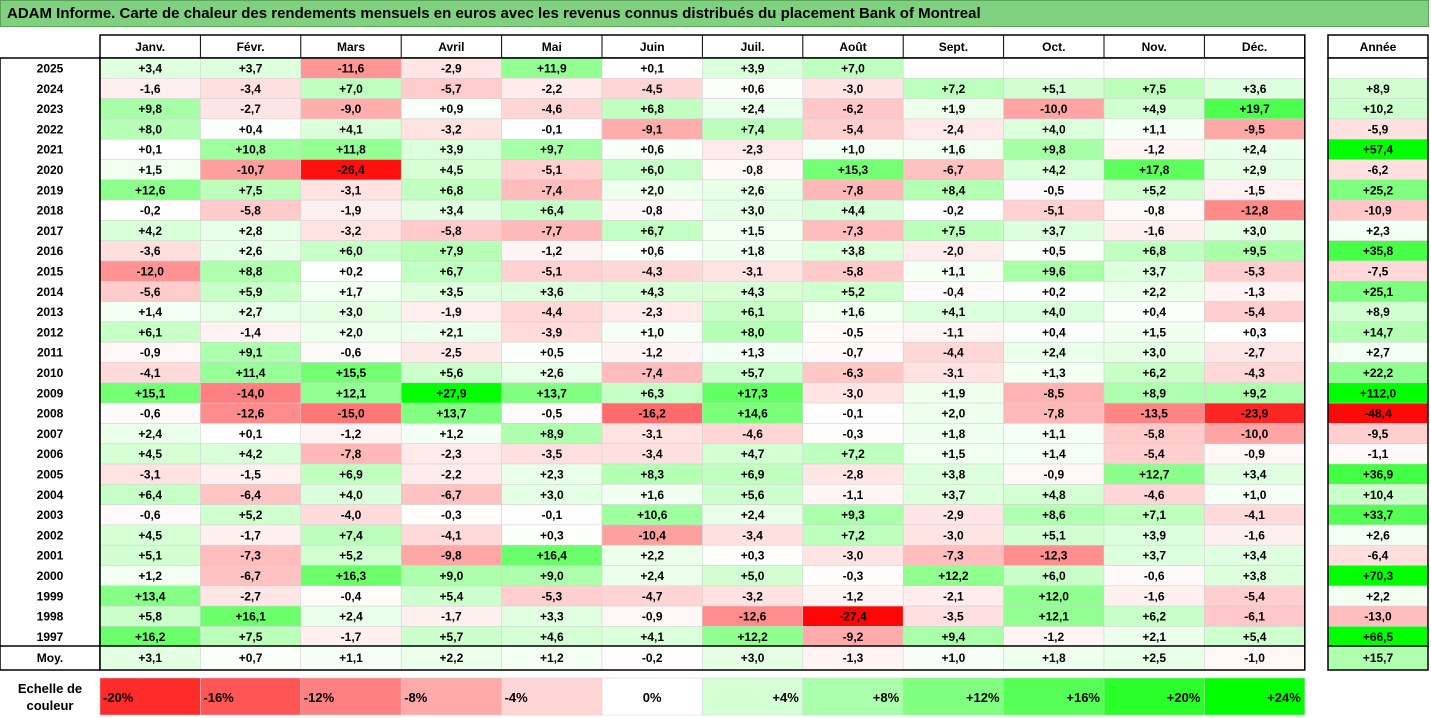 Image resolution: width=1431 pixels, height=718 pixels. What do you see at coordinates (551, 596) in the screenshot?
I see `cell-value: -5,3` at bounding box center [551, 596].